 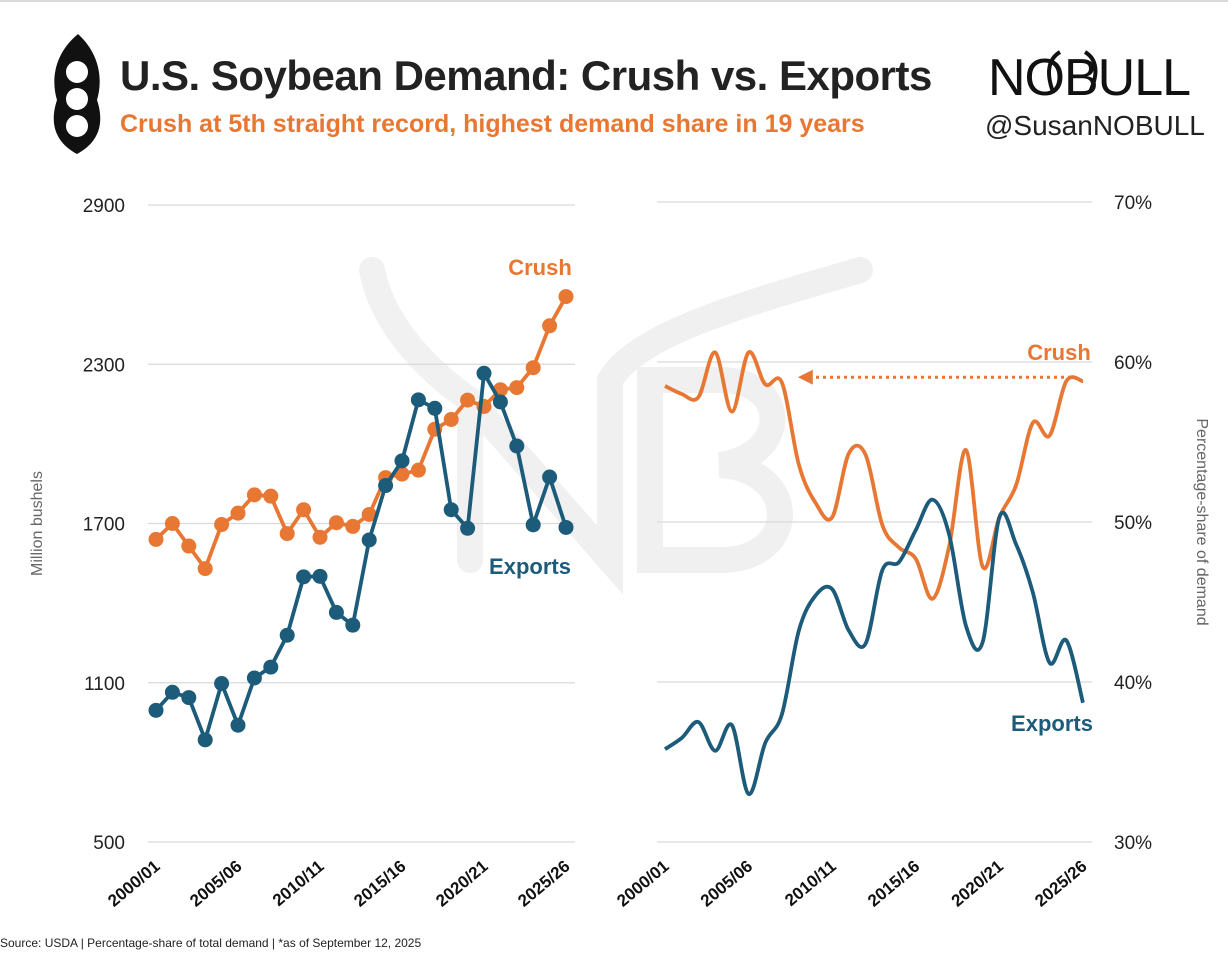 What do you see at coordinates (104, 684) in the screenshot?
I see `y-tick-label: 1100` at bounding box center [104, 684].